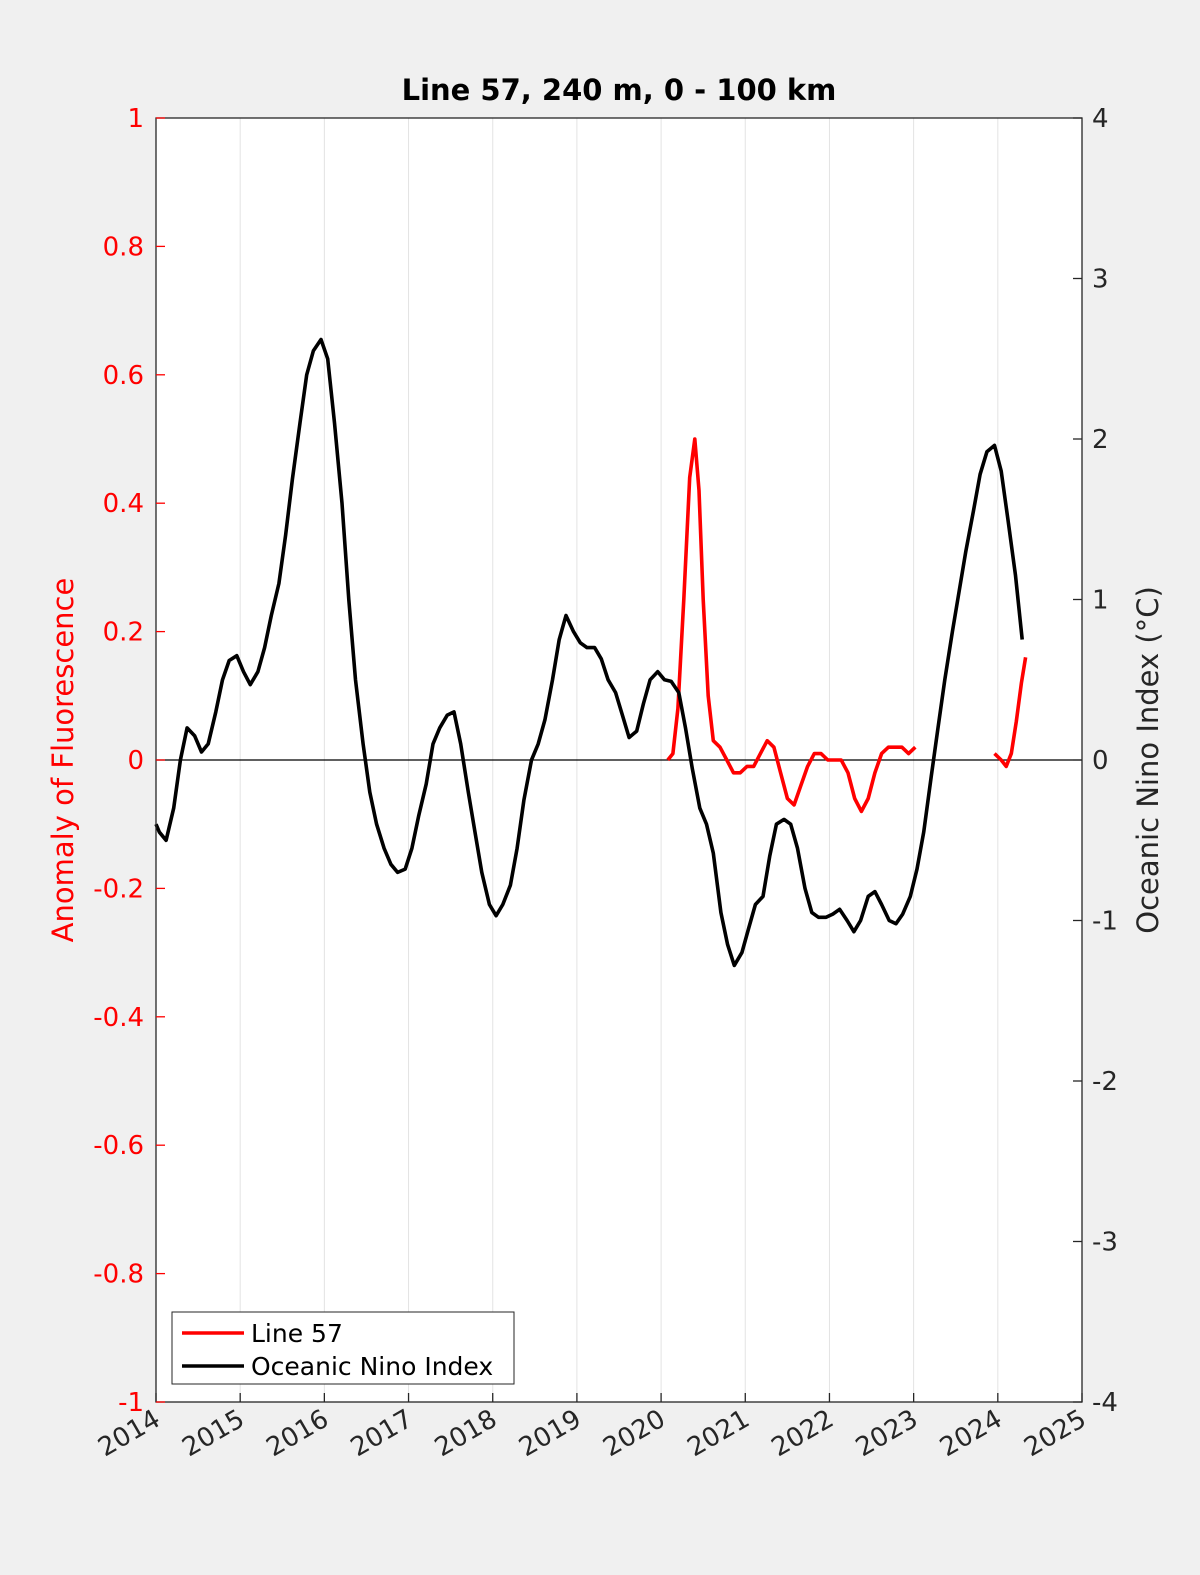  I want to click on left-y-tick-label: 0.8, so click(123, 247).